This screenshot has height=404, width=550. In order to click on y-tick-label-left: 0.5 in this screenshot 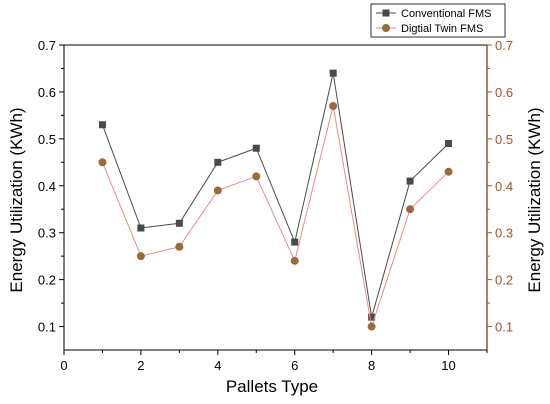, I will do `click(47, 139)`.